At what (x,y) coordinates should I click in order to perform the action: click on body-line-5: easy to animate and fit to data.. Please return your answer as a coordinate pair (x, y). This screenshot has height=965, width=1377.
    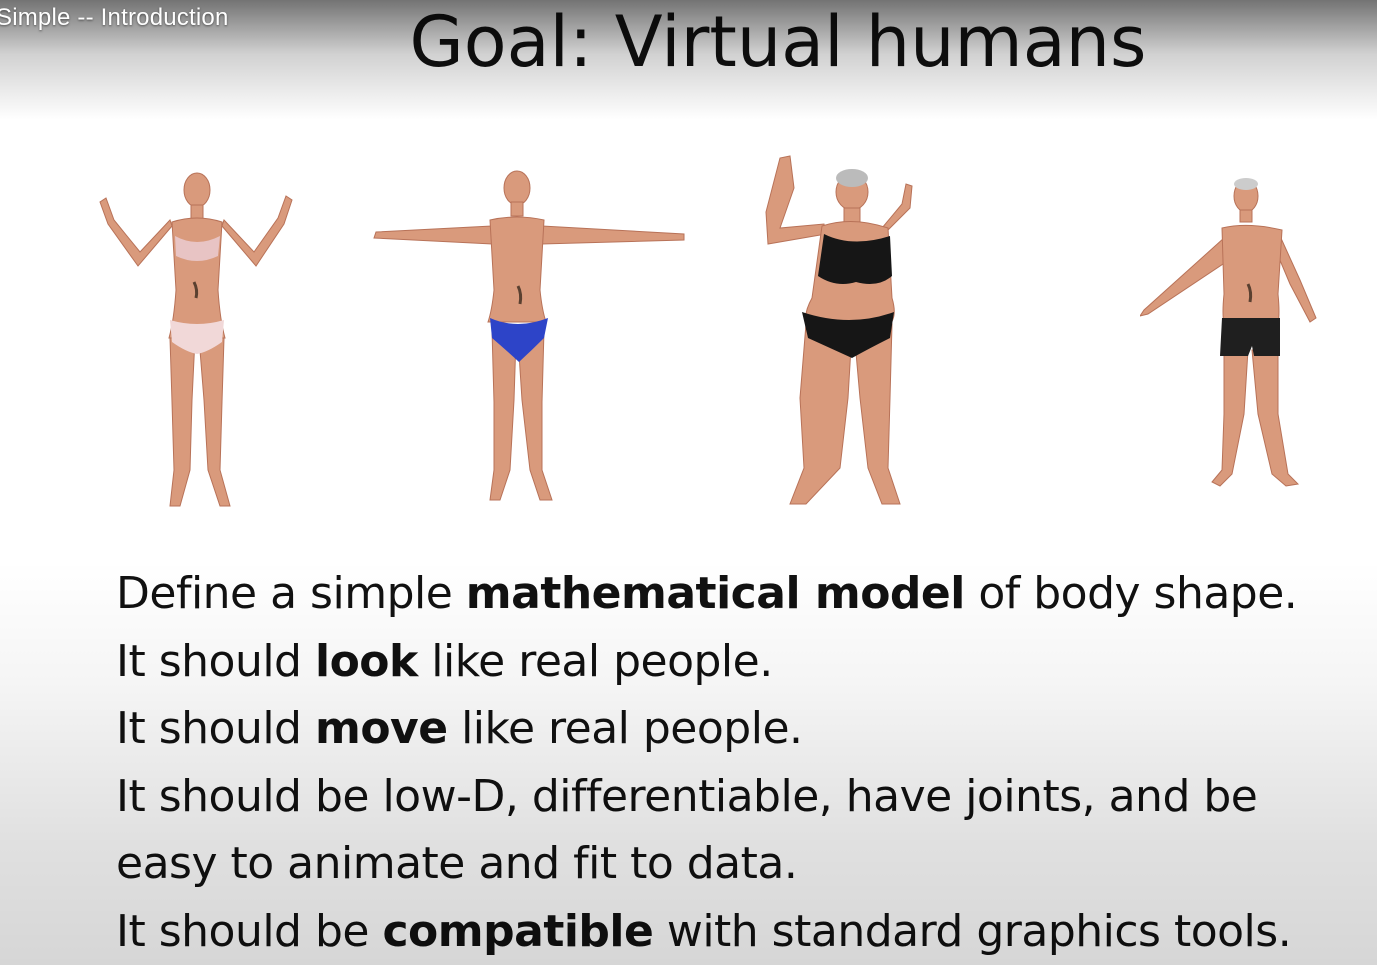
    Looking at the image, I should click on (457, 863).